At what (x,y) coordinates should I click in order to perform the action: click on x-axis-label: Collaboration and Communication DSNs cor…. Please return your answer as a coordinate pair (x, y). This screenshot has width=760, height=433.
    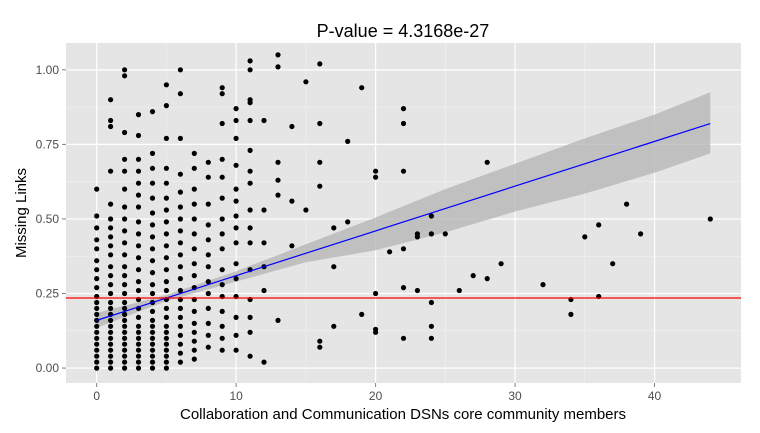
    Looking at the image, I should click on (403, 414).